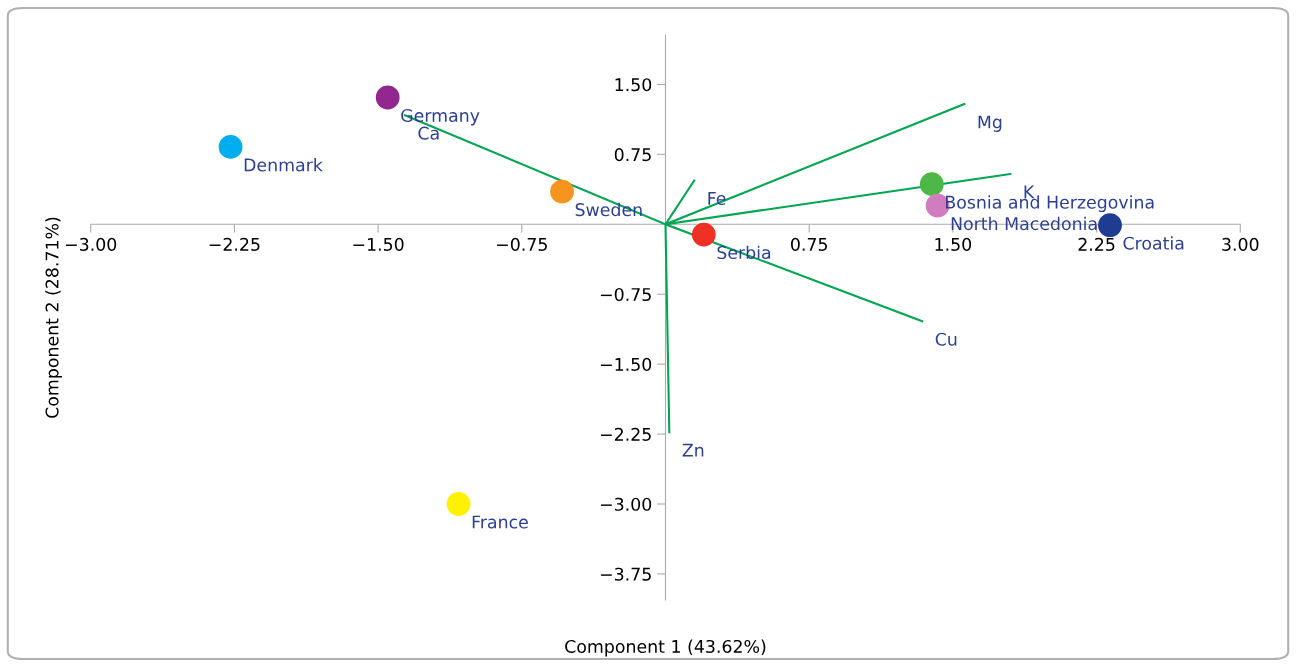 The image size is (1296, 667). I want to click on y-axis-title: Component 2 (28.71%), so click(53, 317).